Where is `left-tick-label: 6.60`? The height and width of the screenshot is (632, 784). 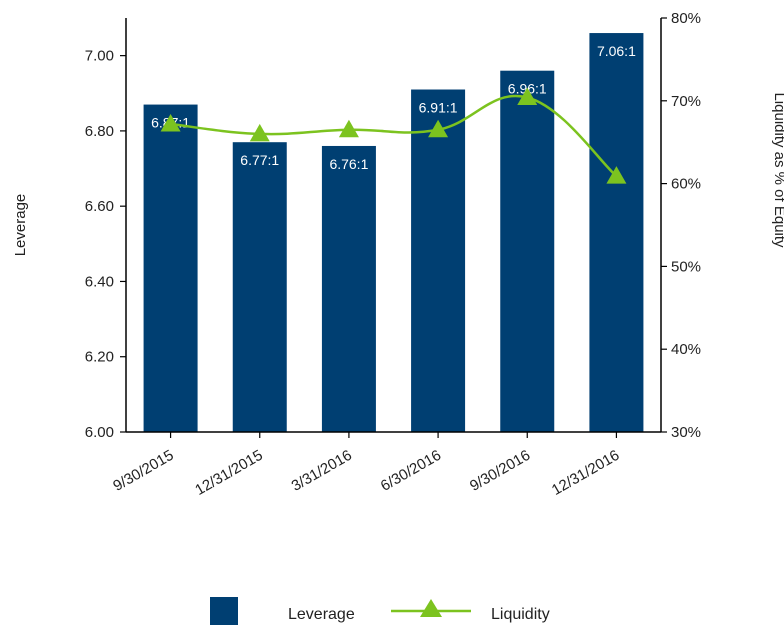 left-tick-label: 6.60 is located at coordinates (99, 206).